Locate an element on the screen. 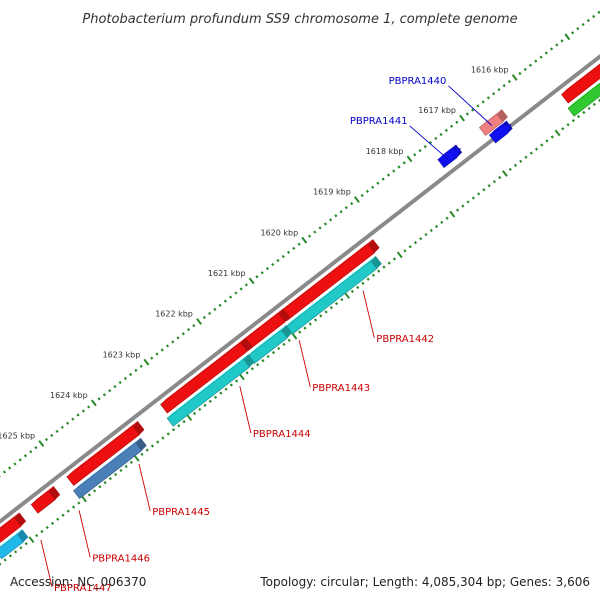 This screenshot has width=600, height=600. pbpra1447-gene is located at coordinates (11, 530).